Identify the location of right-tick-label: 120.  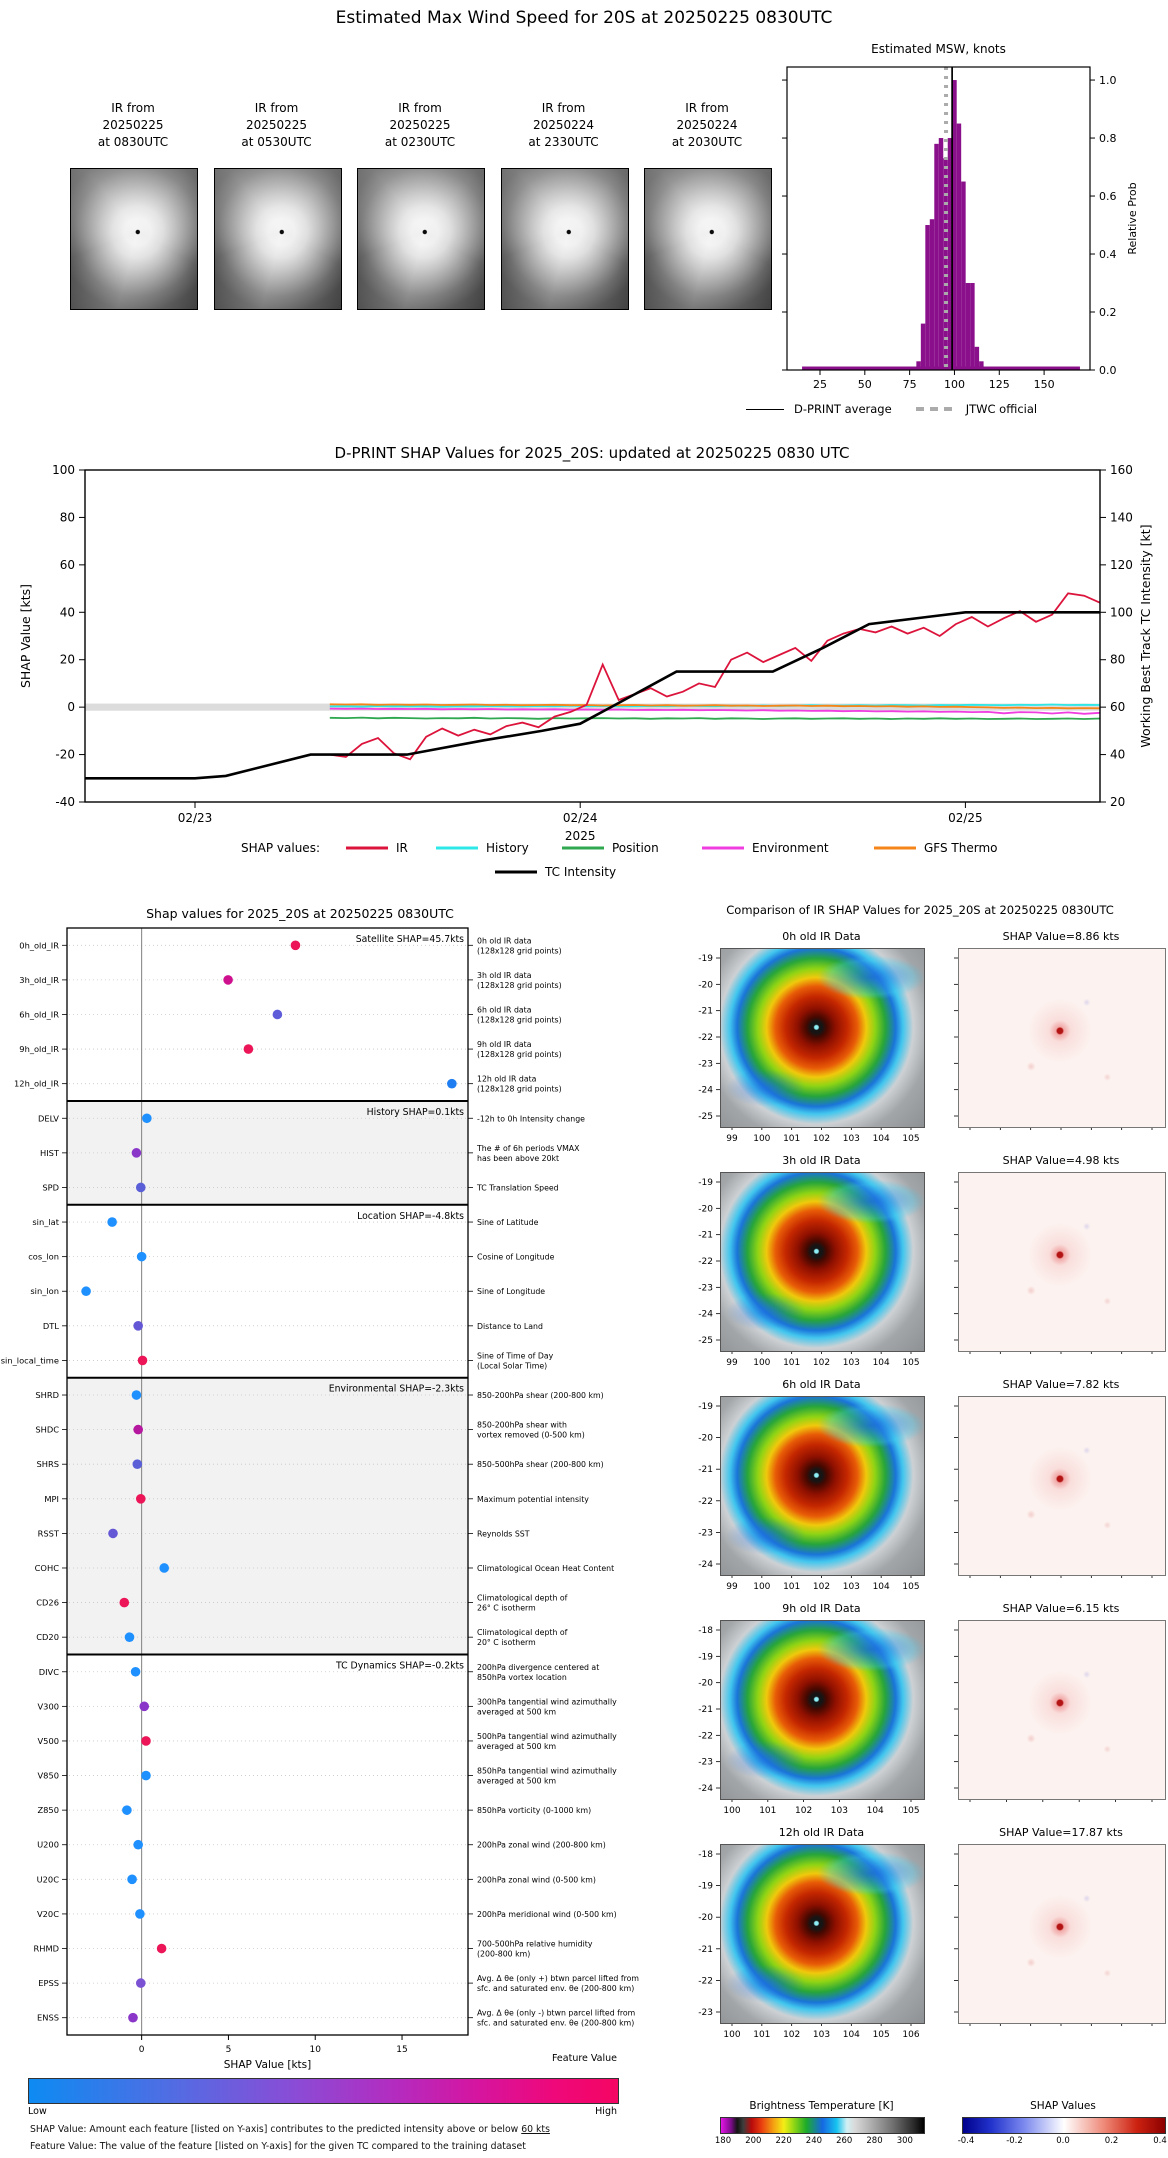
(1121, 565).